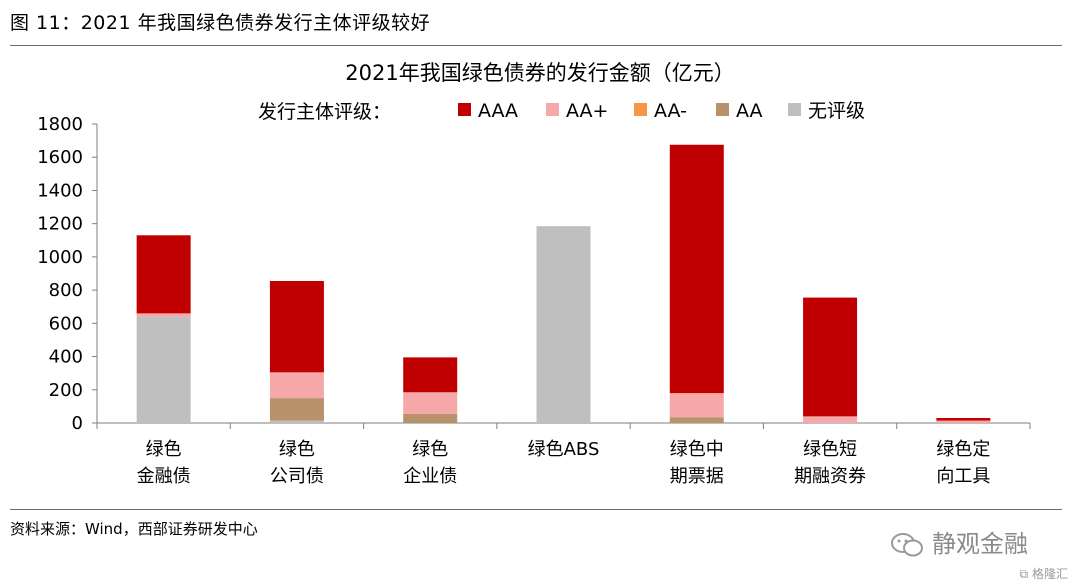 The image size is (1080, 586). What do you see at coordinates (66, 290) in the screenshot?
I see `y-tick-label: 800` at bounding box center [66, 290].